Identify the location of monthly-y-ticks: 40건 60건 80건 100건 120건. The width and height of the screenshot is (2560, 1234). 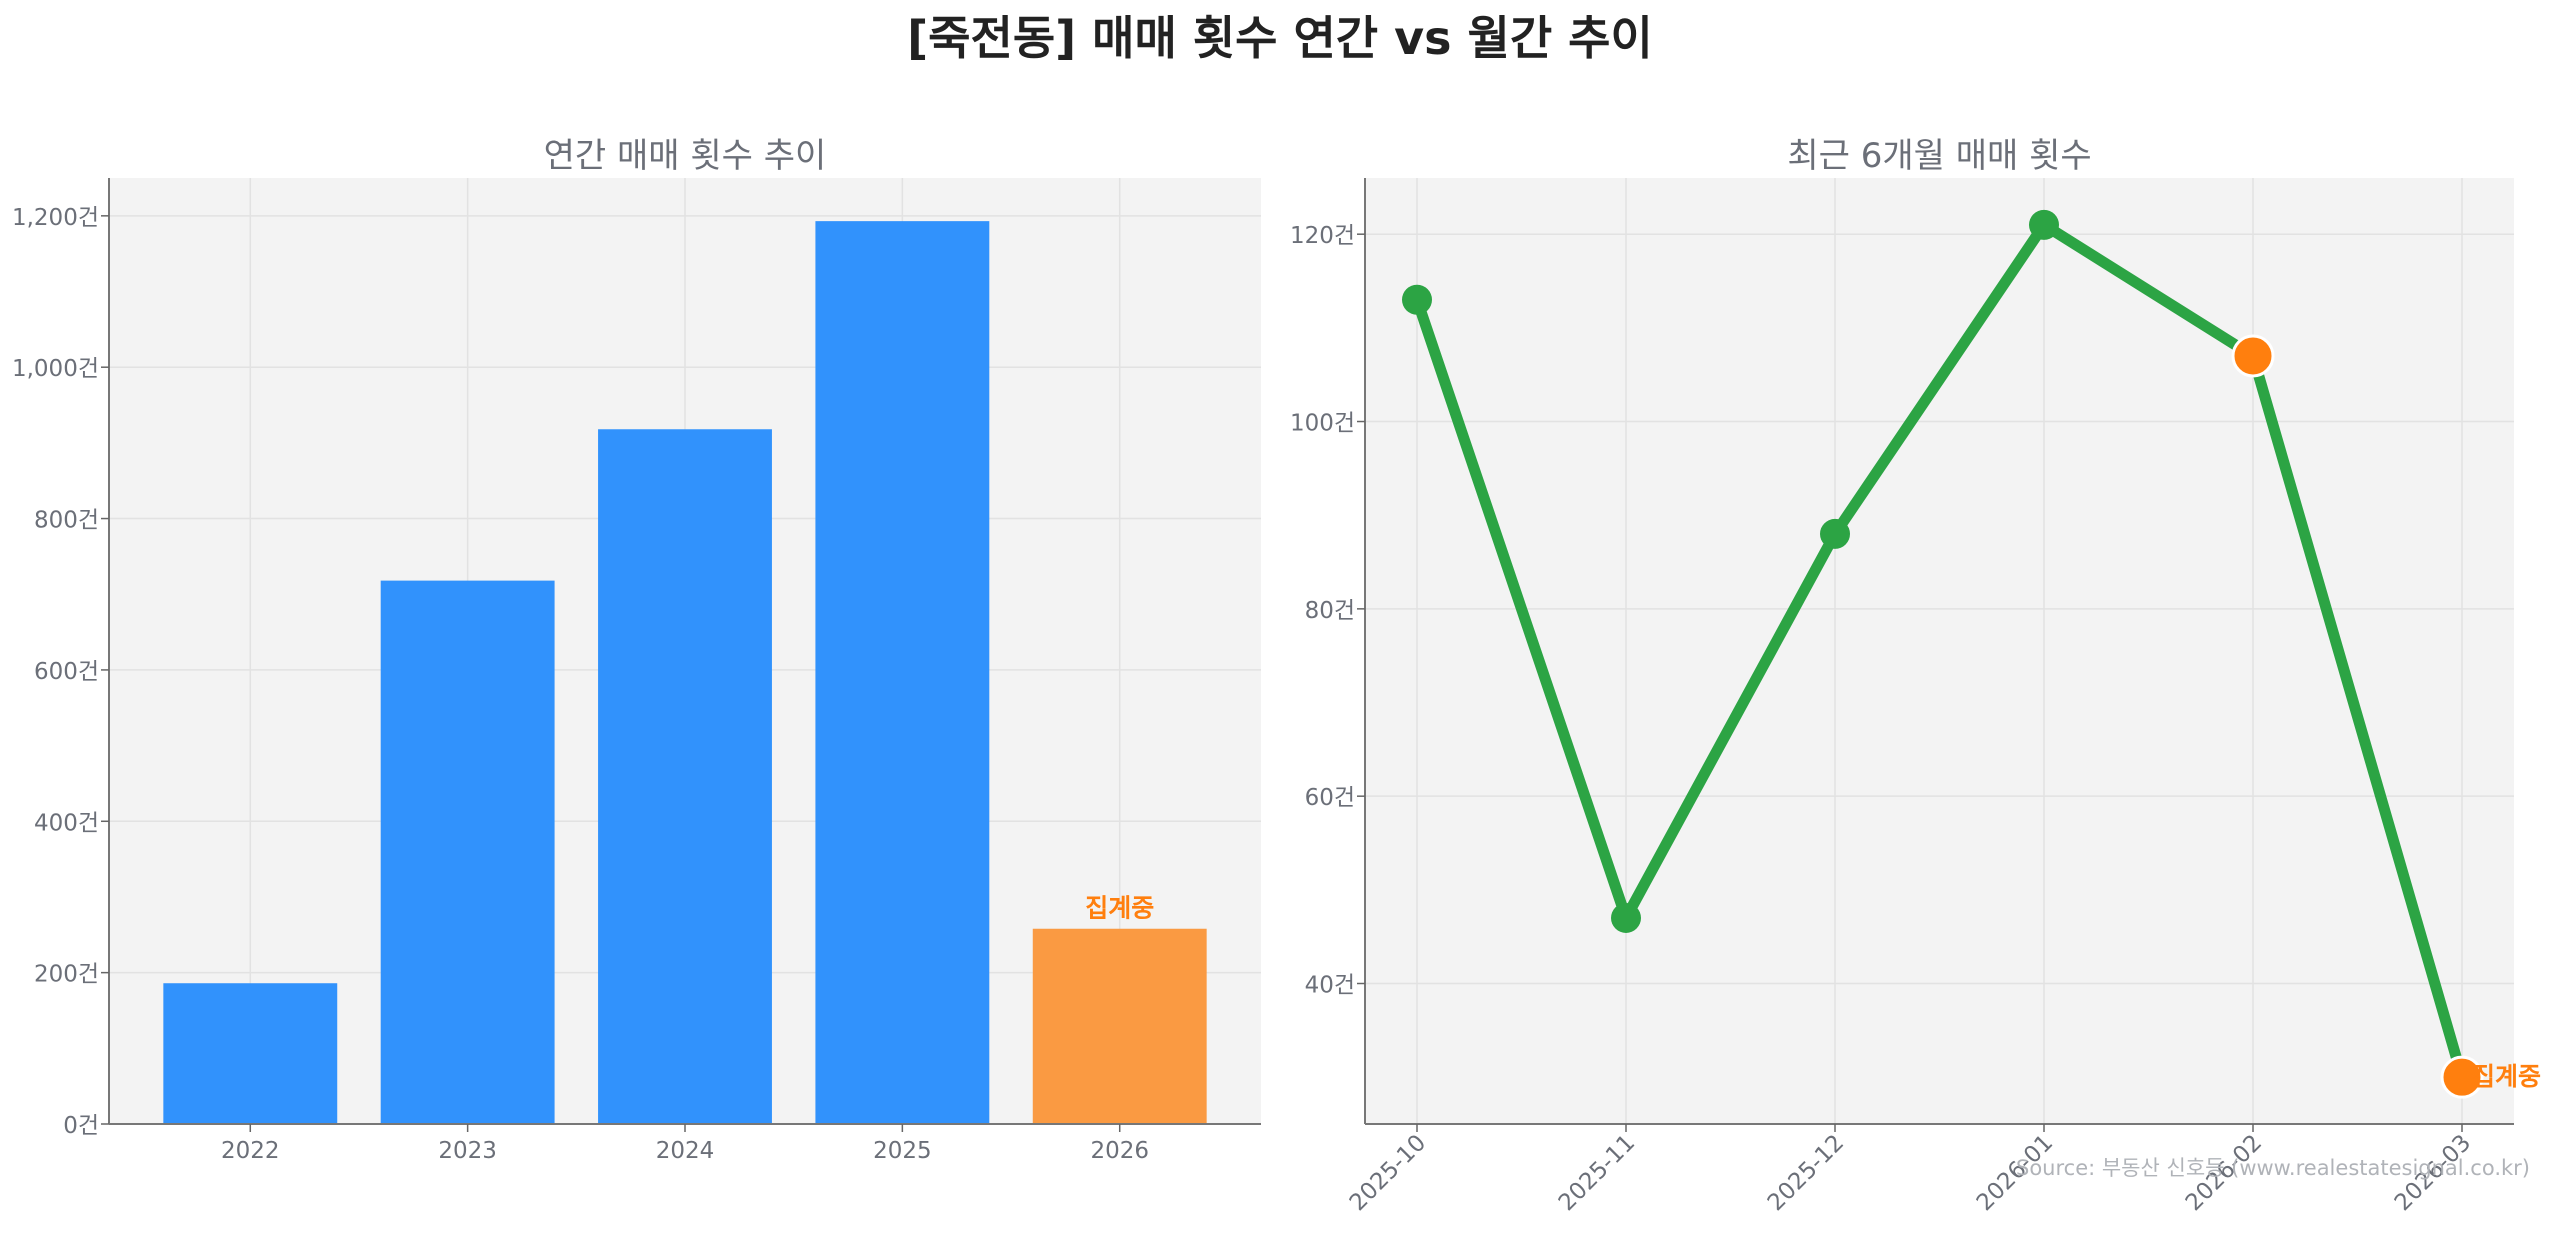
(1327, 611).